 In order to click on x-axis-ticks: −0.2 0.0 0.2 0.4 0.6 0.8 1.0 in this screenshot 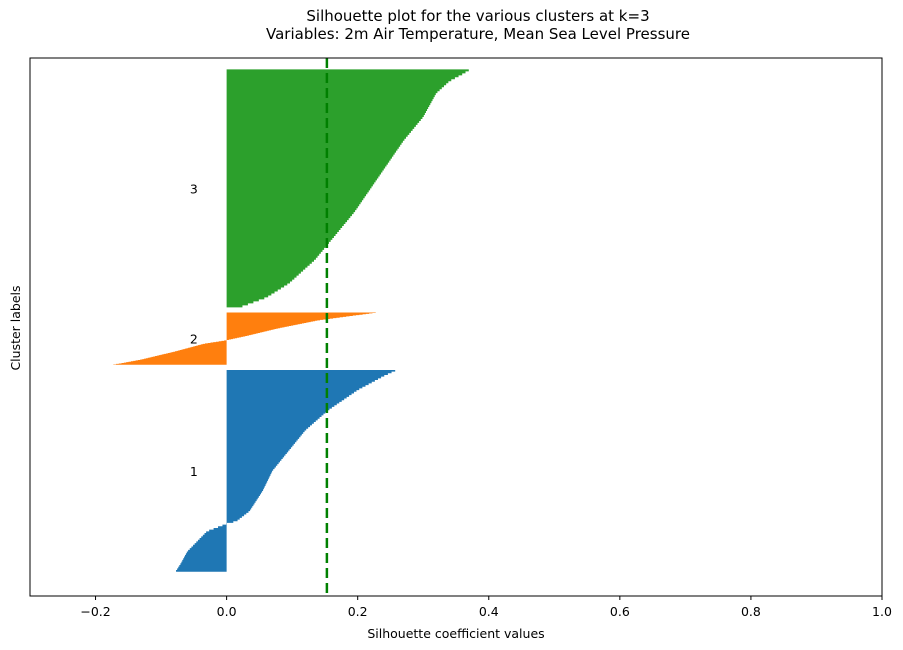, I will do `click(486, 607)`.